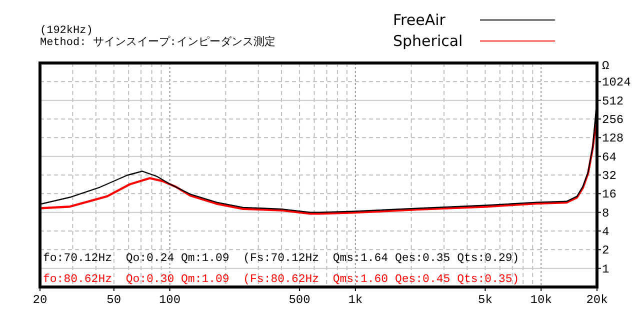 The image size is (640, 320). I want to click on y-tick-label: 16, so click(609, 195).